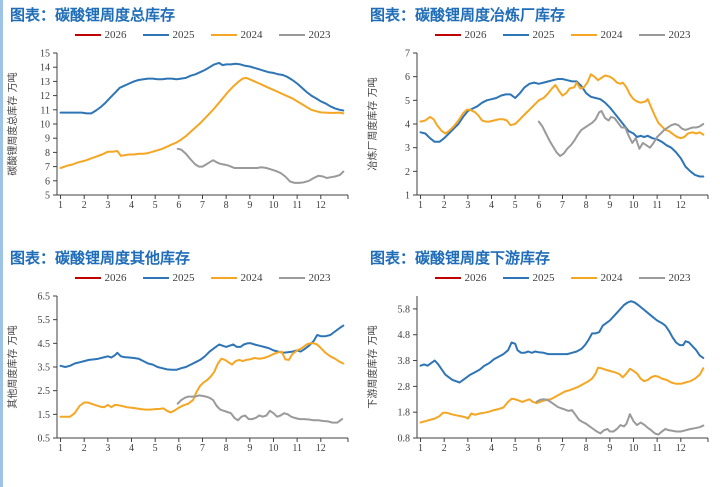  I want to click on svg-text: 其他周度库存 万吨, so click(12, 366).